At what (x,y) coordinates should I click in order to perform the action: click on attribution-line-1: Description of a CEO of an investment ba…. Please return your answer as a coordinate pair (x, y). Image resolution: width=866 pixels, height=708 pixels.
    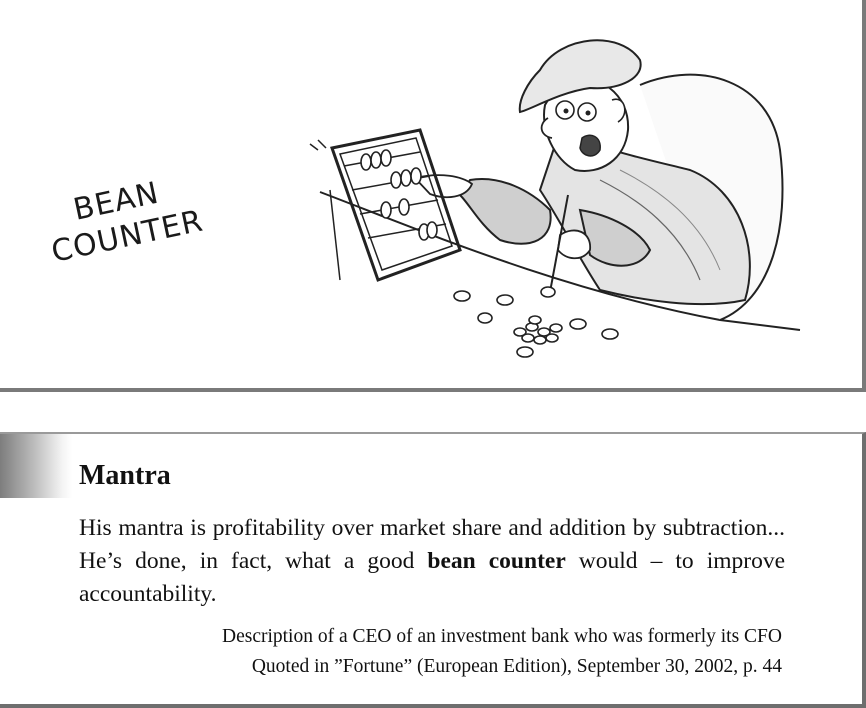
    Looking at the image, I should click on (502, 636).